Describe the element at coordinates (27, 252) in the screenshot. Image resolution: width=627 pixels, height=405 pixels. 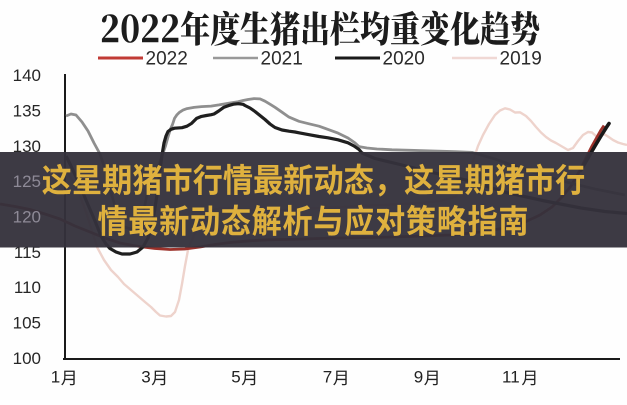
I see `svg-text: 115` at that location.